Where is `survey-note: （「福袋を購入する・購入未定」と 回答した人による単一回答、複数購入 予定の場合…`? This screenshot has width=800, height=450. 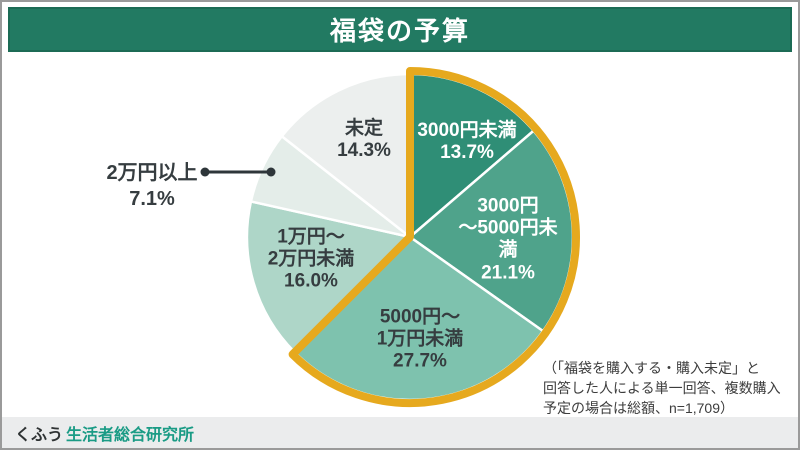 survey-note: （「福袋を購入する・購入未定」と 回答した人による単一回答、複数購入 予定の場合… is located at coordinates (662, 388).